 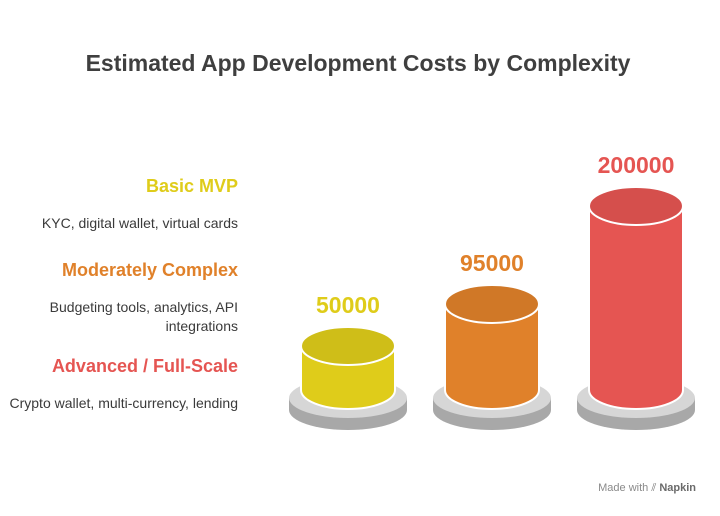 I want to click on credit-text: Made with, so click(x=623, y=488).